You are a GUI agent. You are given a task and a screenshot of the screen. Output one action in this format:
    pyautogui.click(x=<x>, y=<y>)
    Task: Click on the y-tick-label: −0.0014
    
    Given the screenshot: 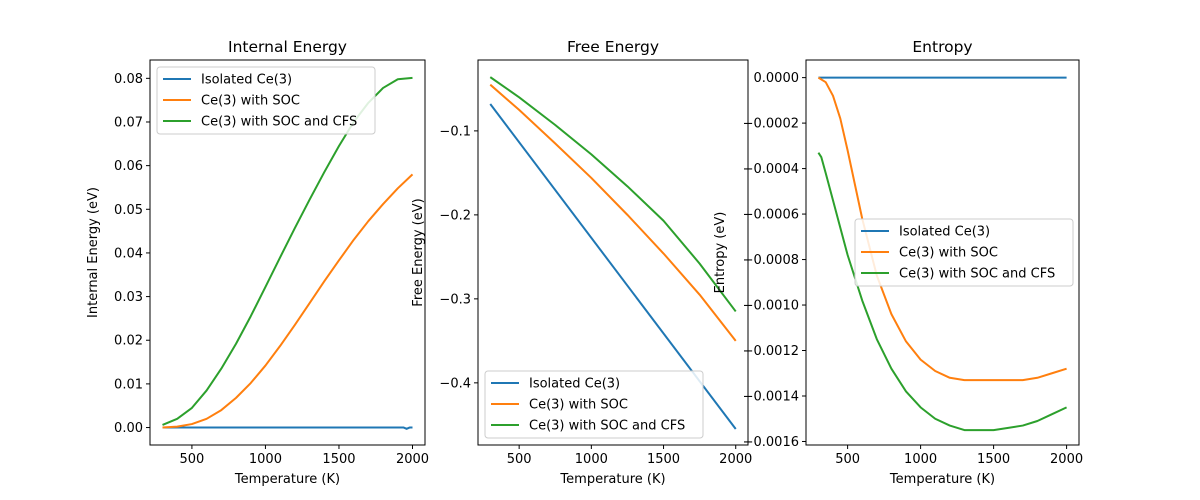 What is the action you would take?
    pyautogui.click(x=771, y=396)
    